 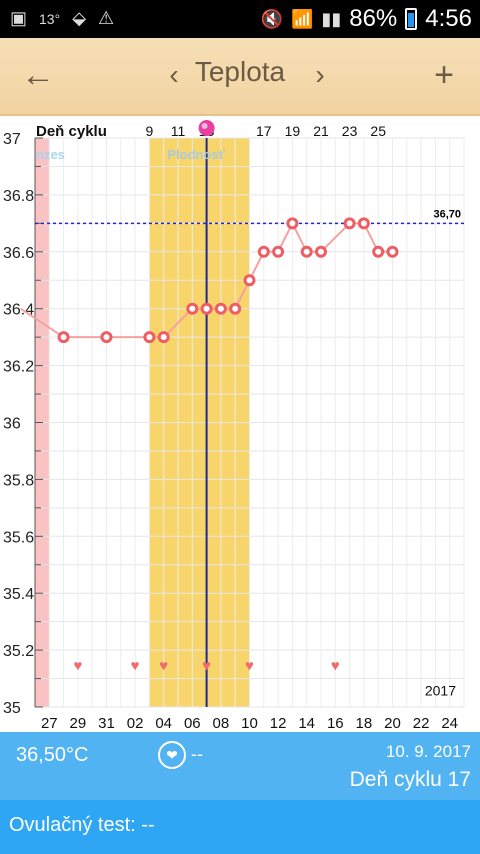 What do you see at coordinates (240, 19) in the screenshot?
I see `status-bar: ▣ 13° ⬙ ⚠ 🔇 📶 ▮▮ 86% 4:56` at bounding box center [240, 19].